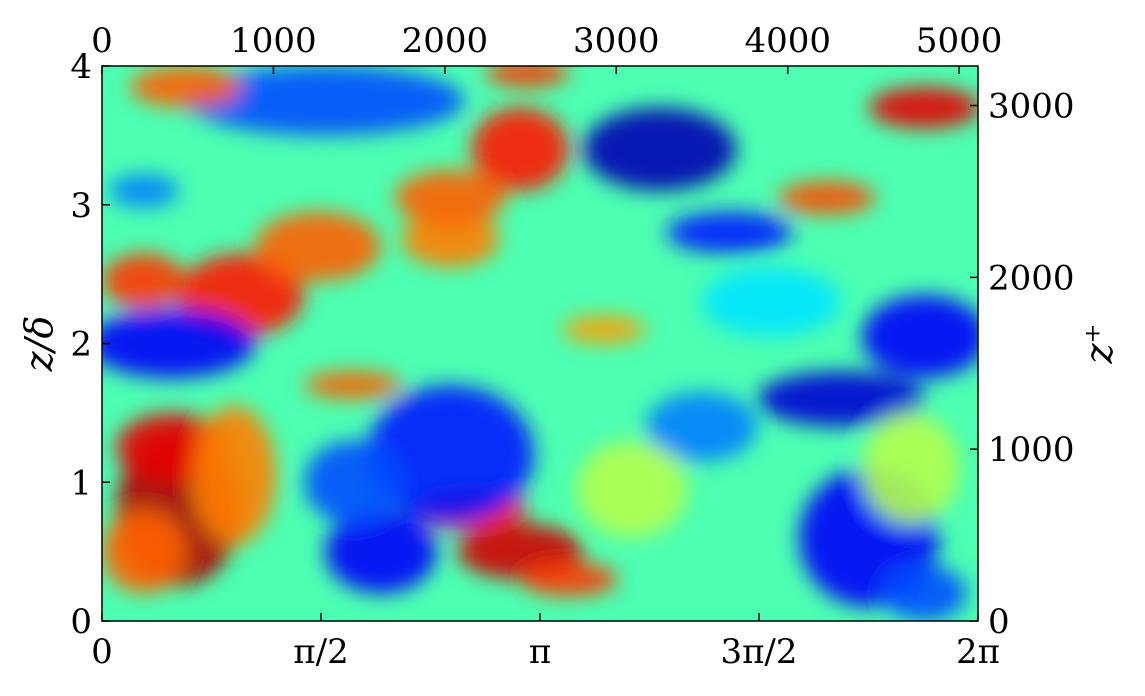 The height and width of the screenshot is (696, 1145). Describe the element at coordinates (1099, 343) in the screenshot. I see `y-axis-right-title: z⁺` at that location.